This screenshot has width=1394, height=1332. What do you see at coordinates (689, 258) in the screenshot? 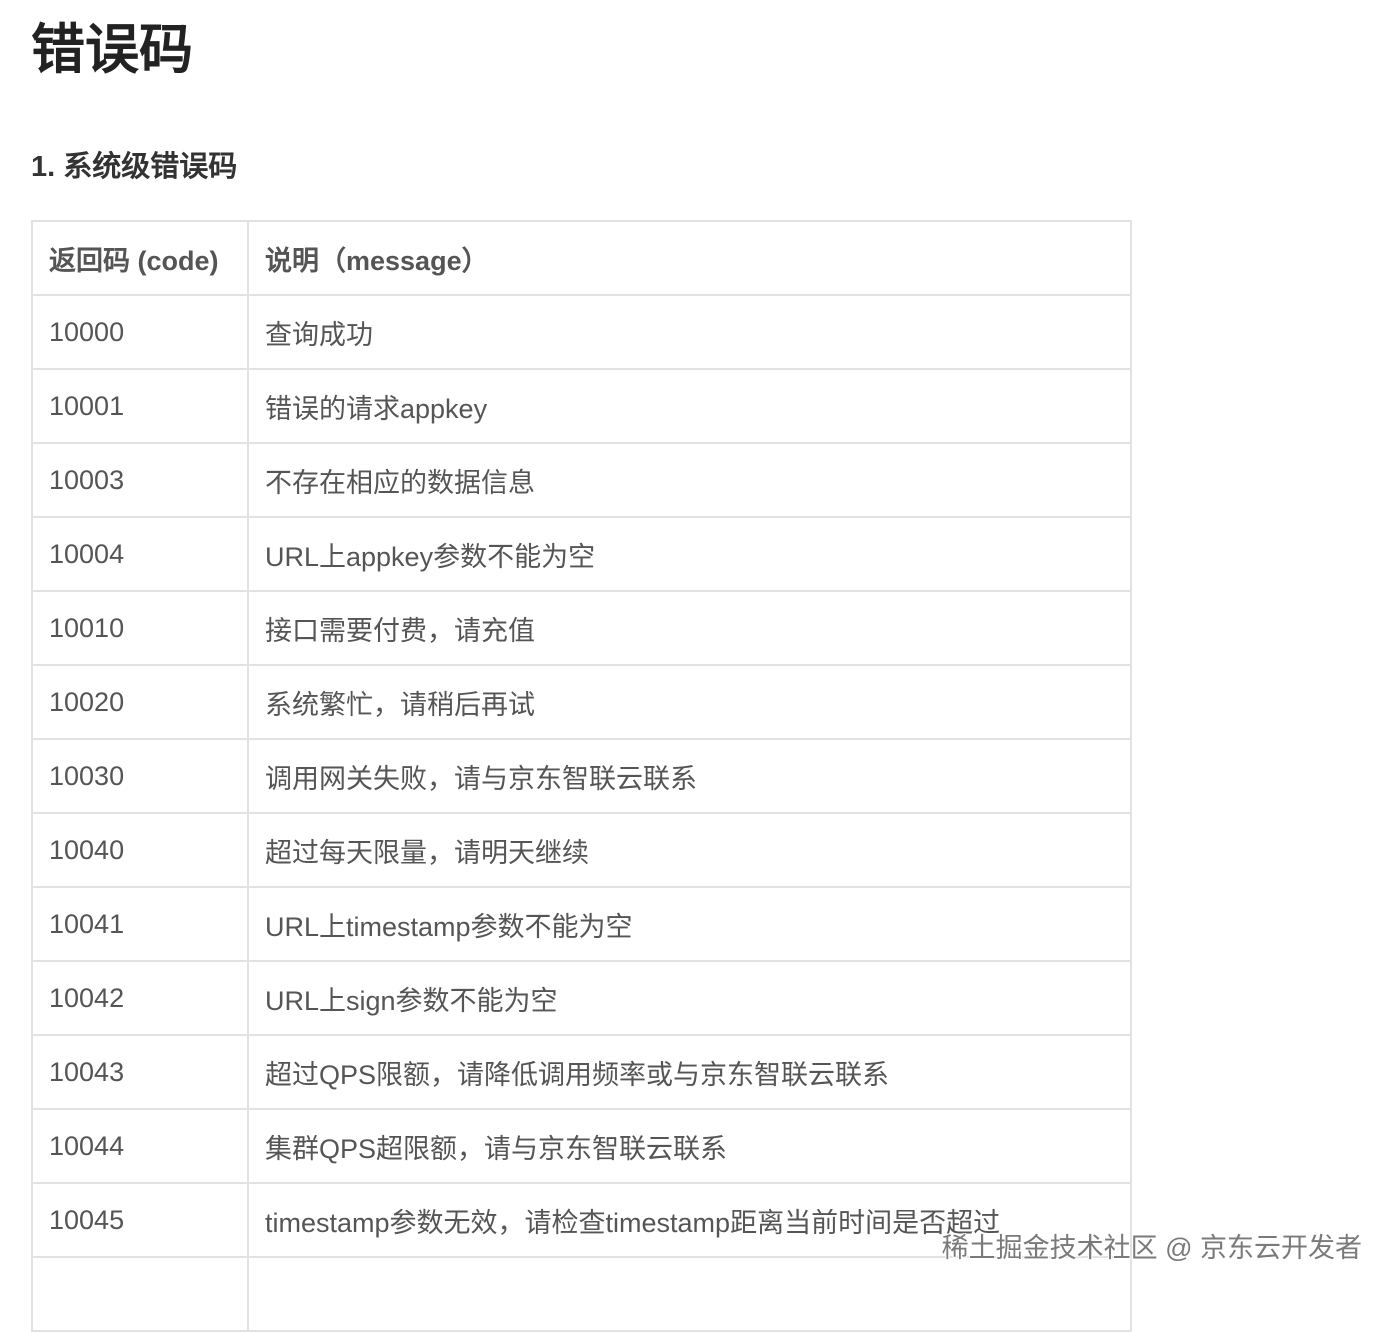
I see `header-message: 说明（message）` at bounding box center [689, 258].